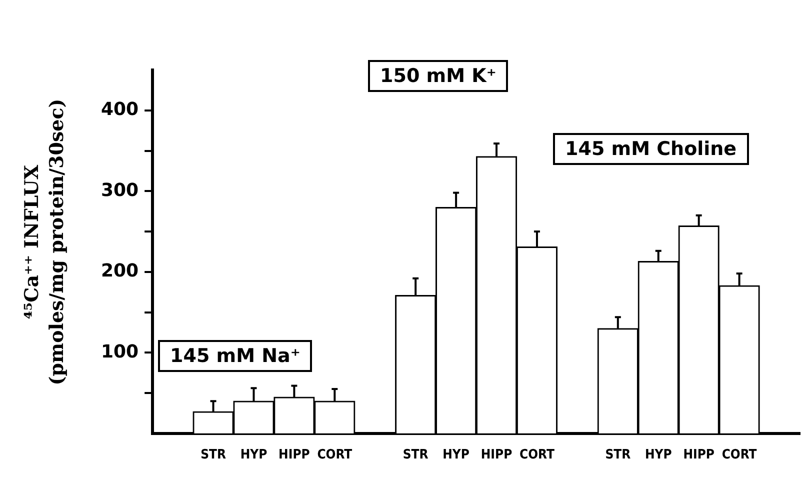 The image size is (803, 485). I want to click on y-tick-label: 200, so click(119, 271).